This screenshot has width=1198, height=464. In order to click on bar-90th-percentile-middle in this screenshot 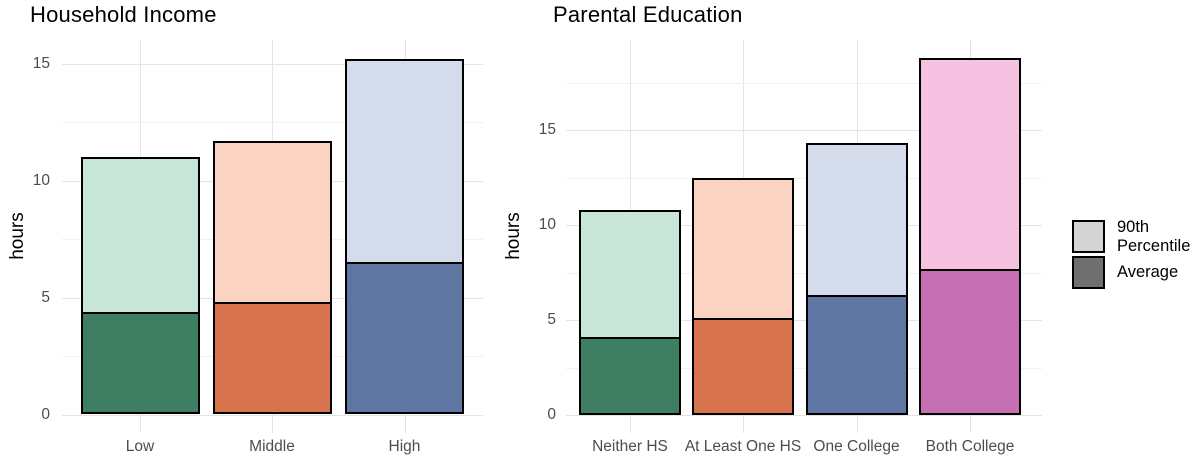, I will do `click(272, 277)`.